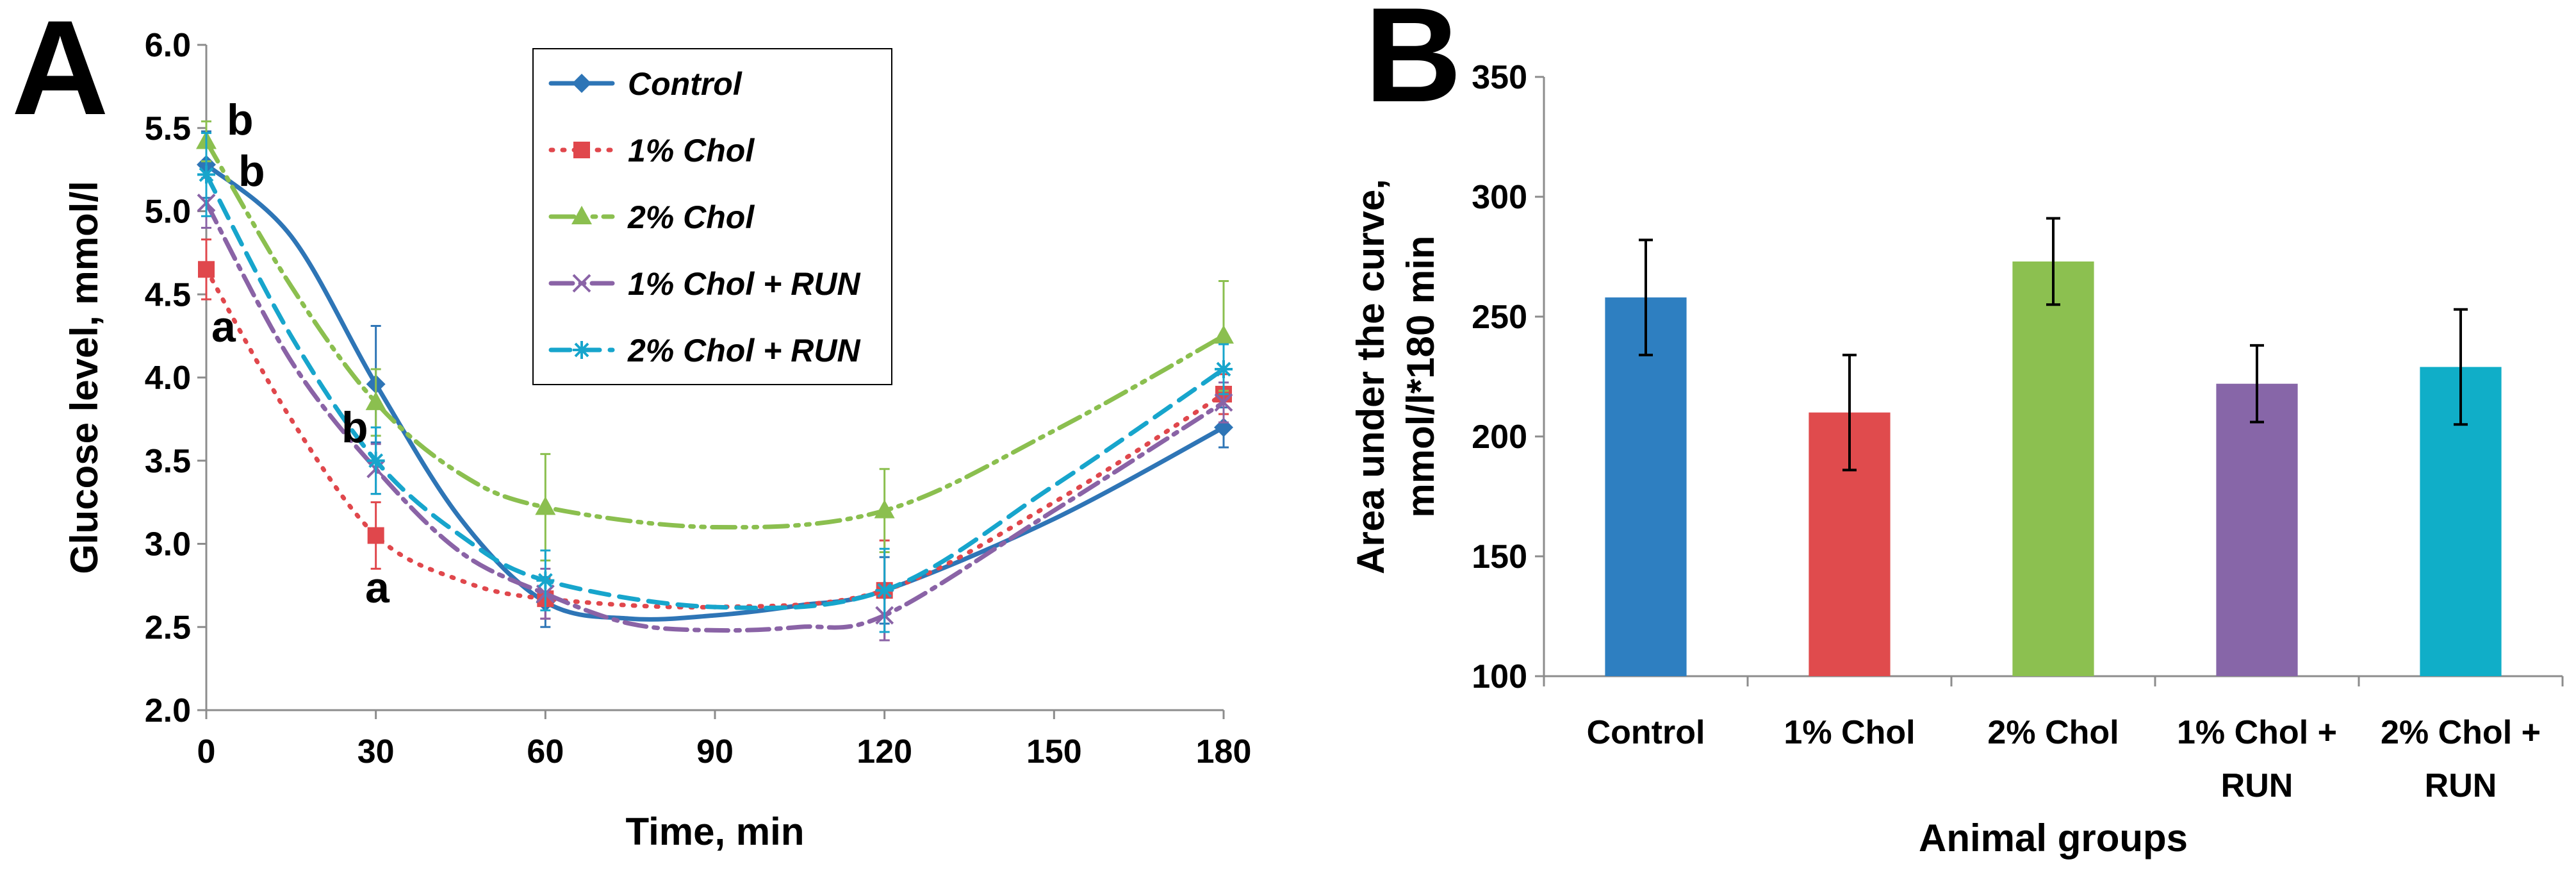 This screenshot has width=2576, height=880. What do you see at coordinates (744, 284) in the screenshot?
I see `legend-label: 1% Chol + RUN` at bounding box center [744, 284].